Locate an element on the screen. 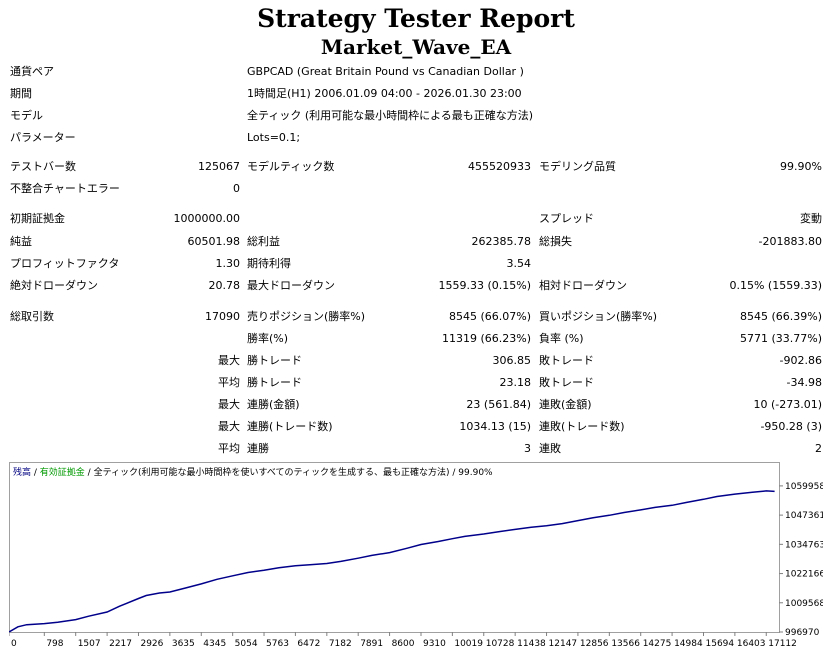  bars-label: テストバー数 is located at coordinates (43, 166).